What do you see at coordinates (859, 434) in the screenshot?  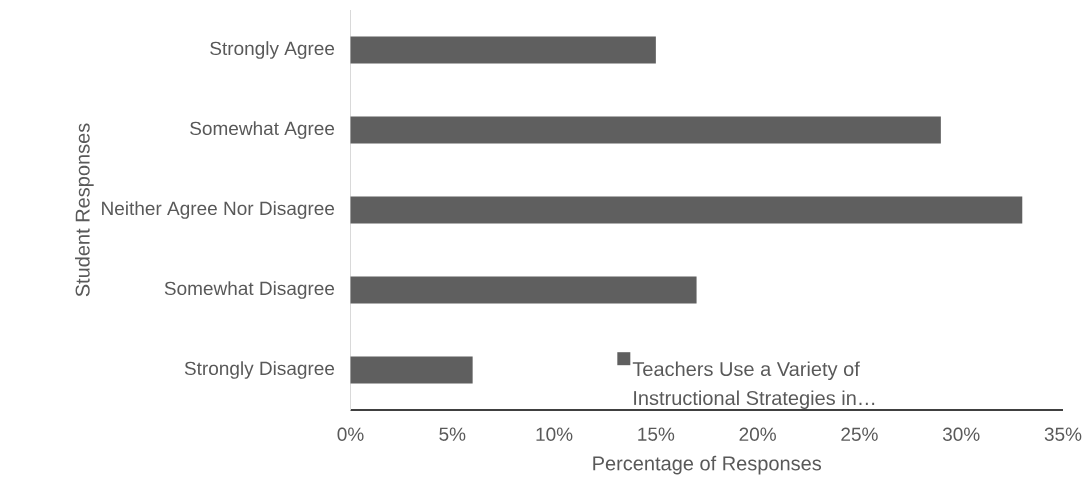 I see `x-tick-label: 25%` at bounding box center [859, 434].